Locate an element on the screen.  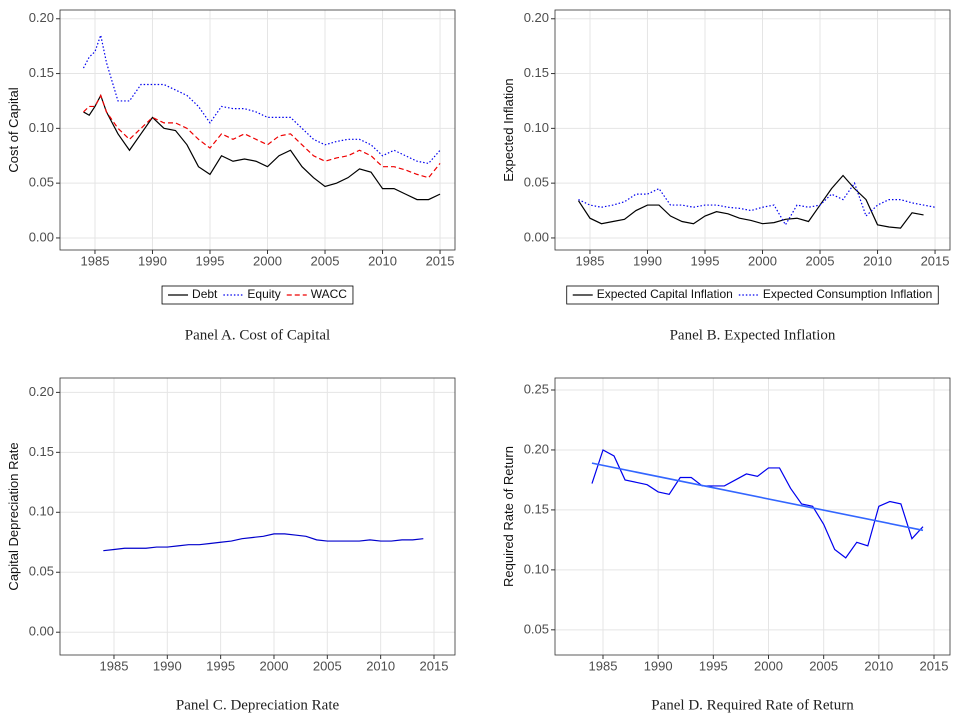
legend: Debt Equity WACC is located at coordinates (257, 295).